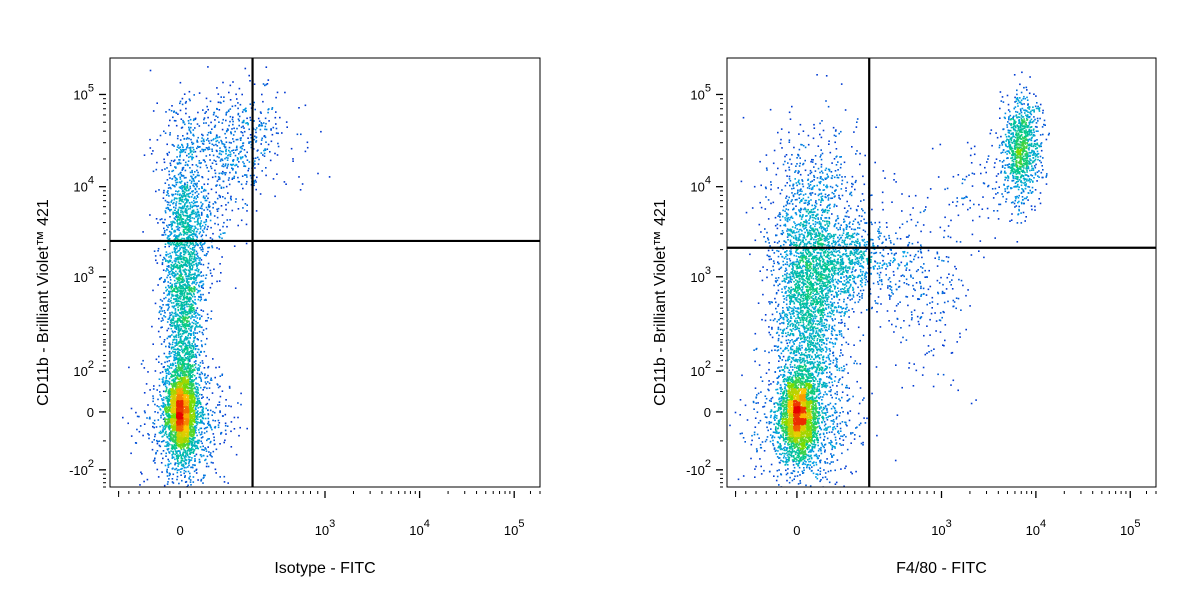 This screenshot has width=1200, height=600. What do you see at coordinates (226, 276) in the screenshot?
I see `event-dots` at bounding box center [226, 276].